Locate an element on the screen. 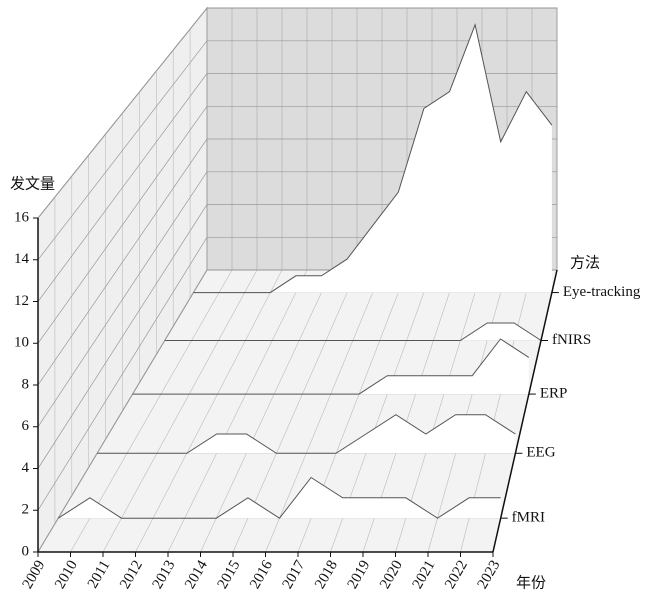 This screenshot has width=657, height=609. x-tick-label: 2014 is located at coordinates (196, 574).